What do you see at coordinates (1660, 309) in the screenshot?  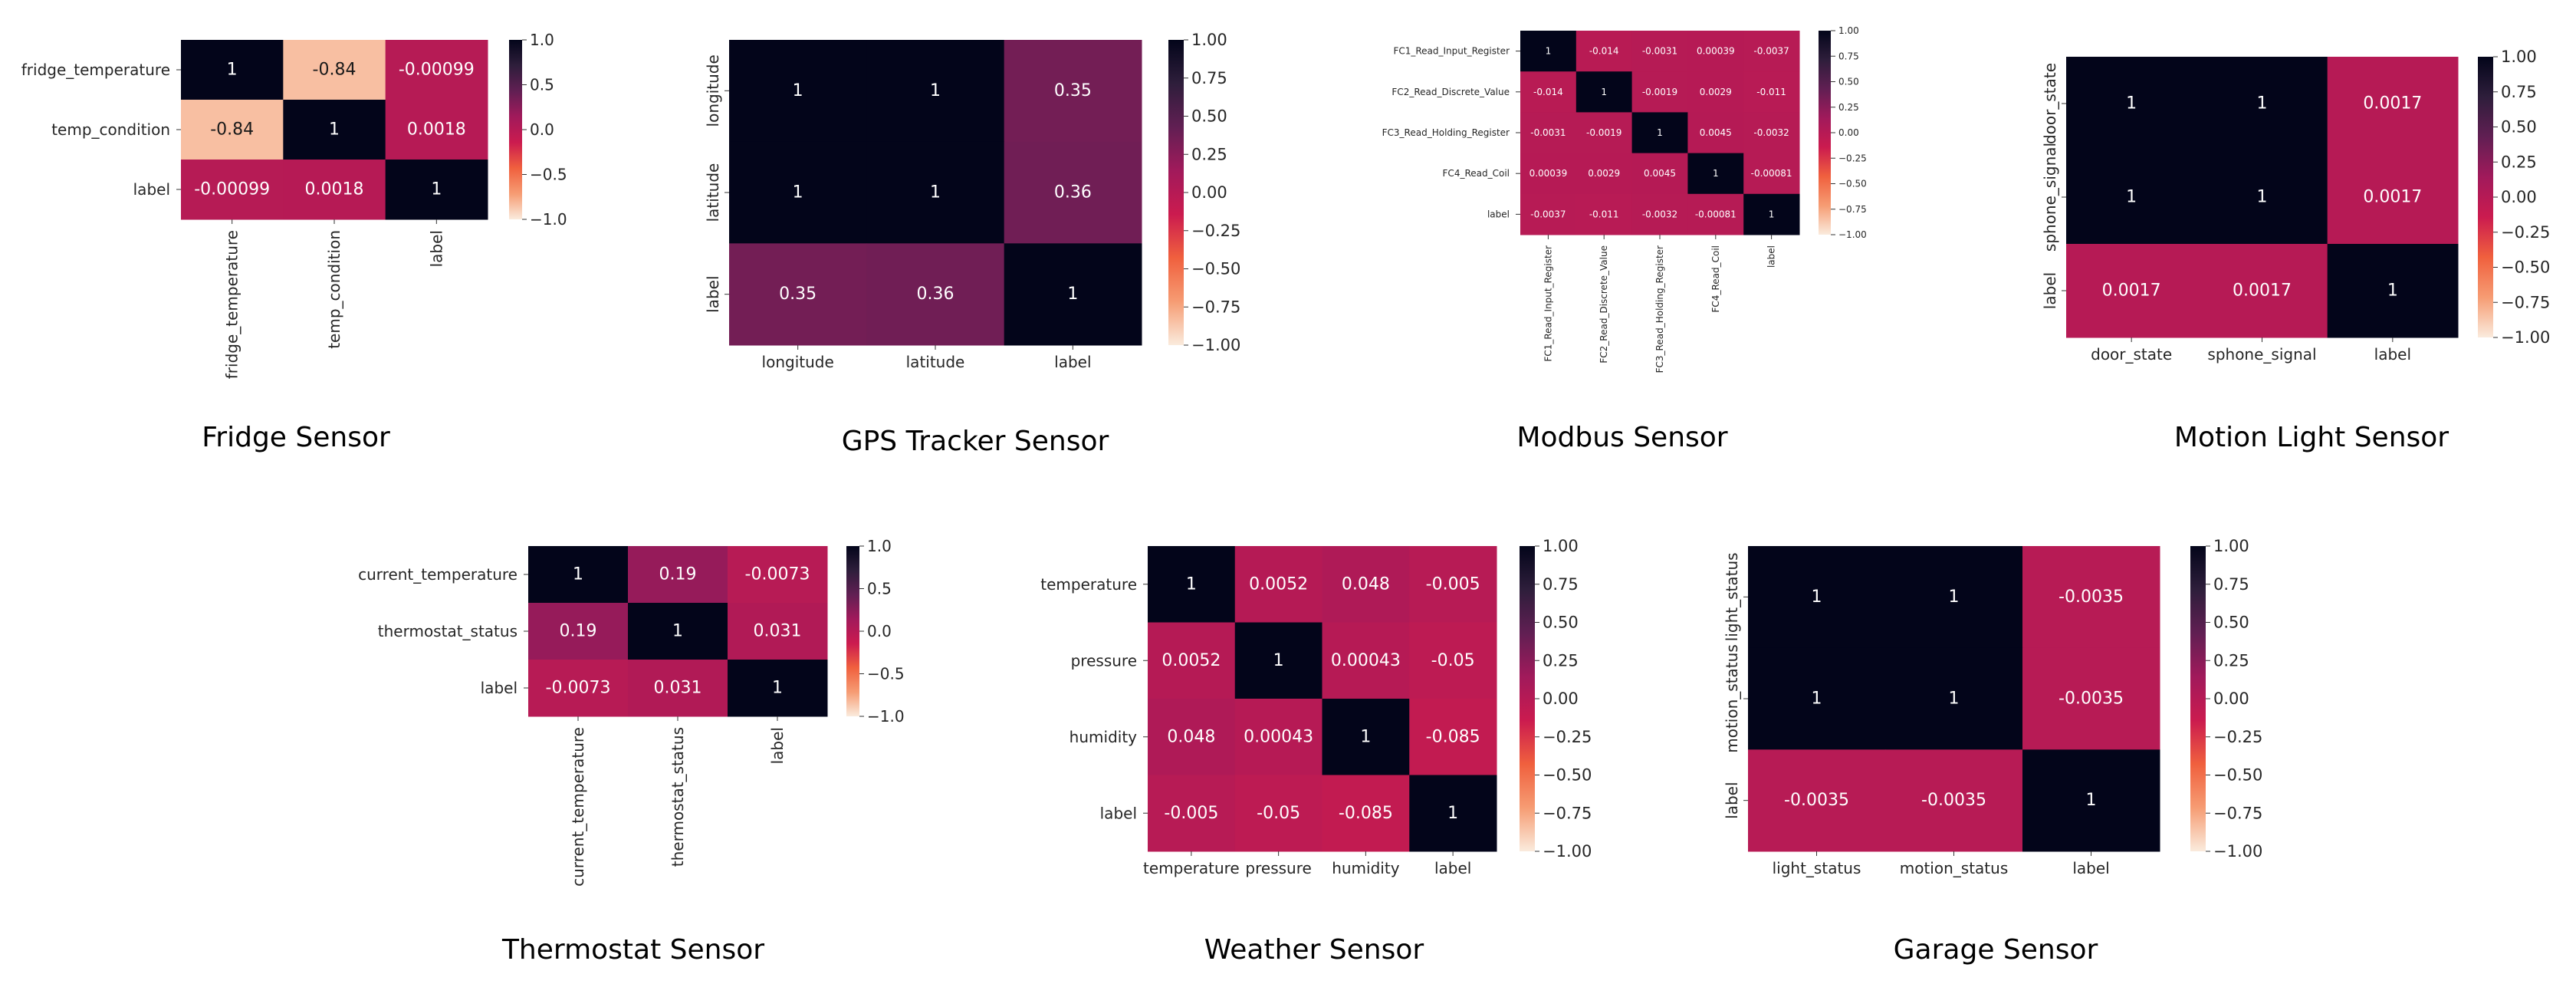 I see `col-label: FC3_Read_Holding_Register` at bounding box center [1660, 309].